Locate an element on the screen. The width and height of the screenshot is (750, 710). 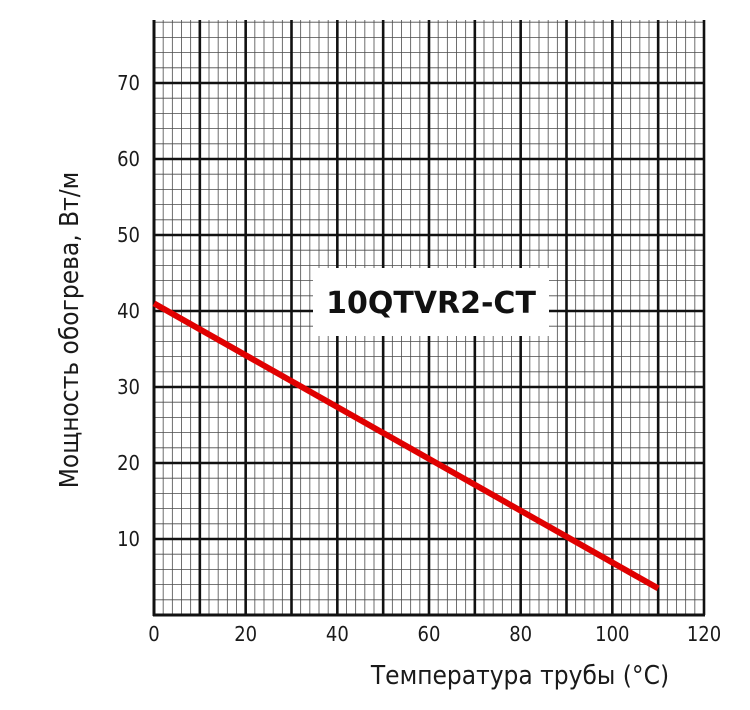
series-label: 10QTVR2-CT is located at coordinates (431, 303).